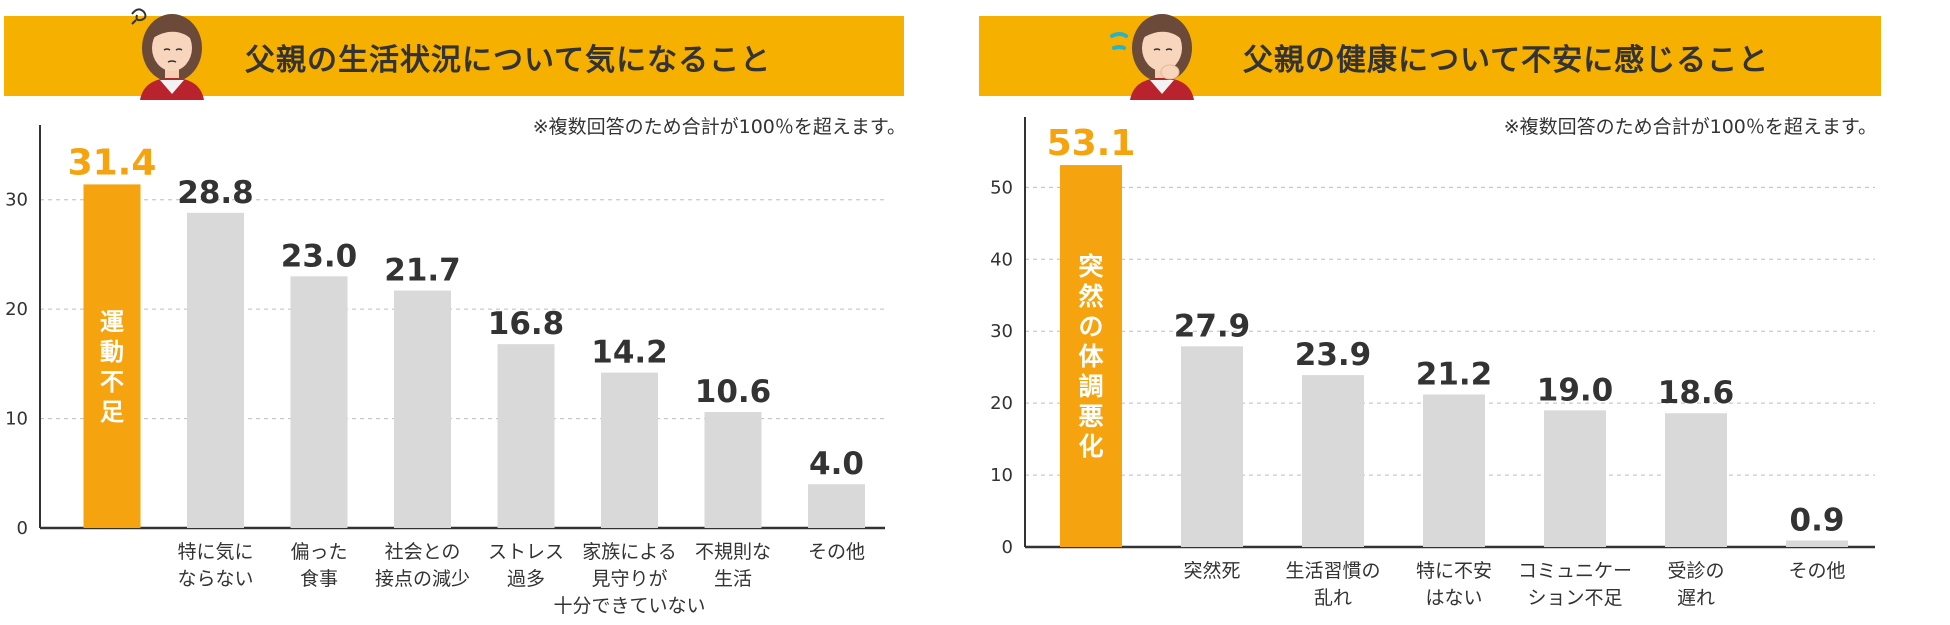  What do you see at coordinates (112, 367) in the screenshot?
I see `x-tick-label: 運動不足` at bounding box center [112, 367].